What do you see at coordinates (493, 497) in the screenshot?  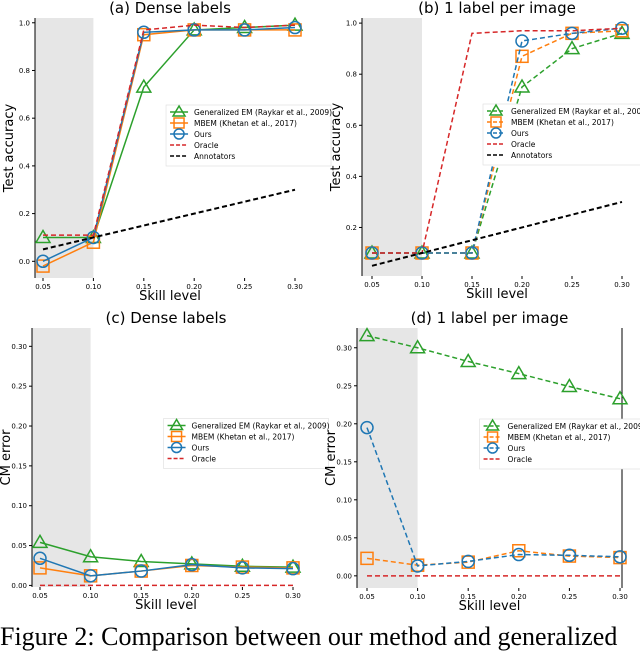 I see `series-line-ours` at bounding box center [493, 497].